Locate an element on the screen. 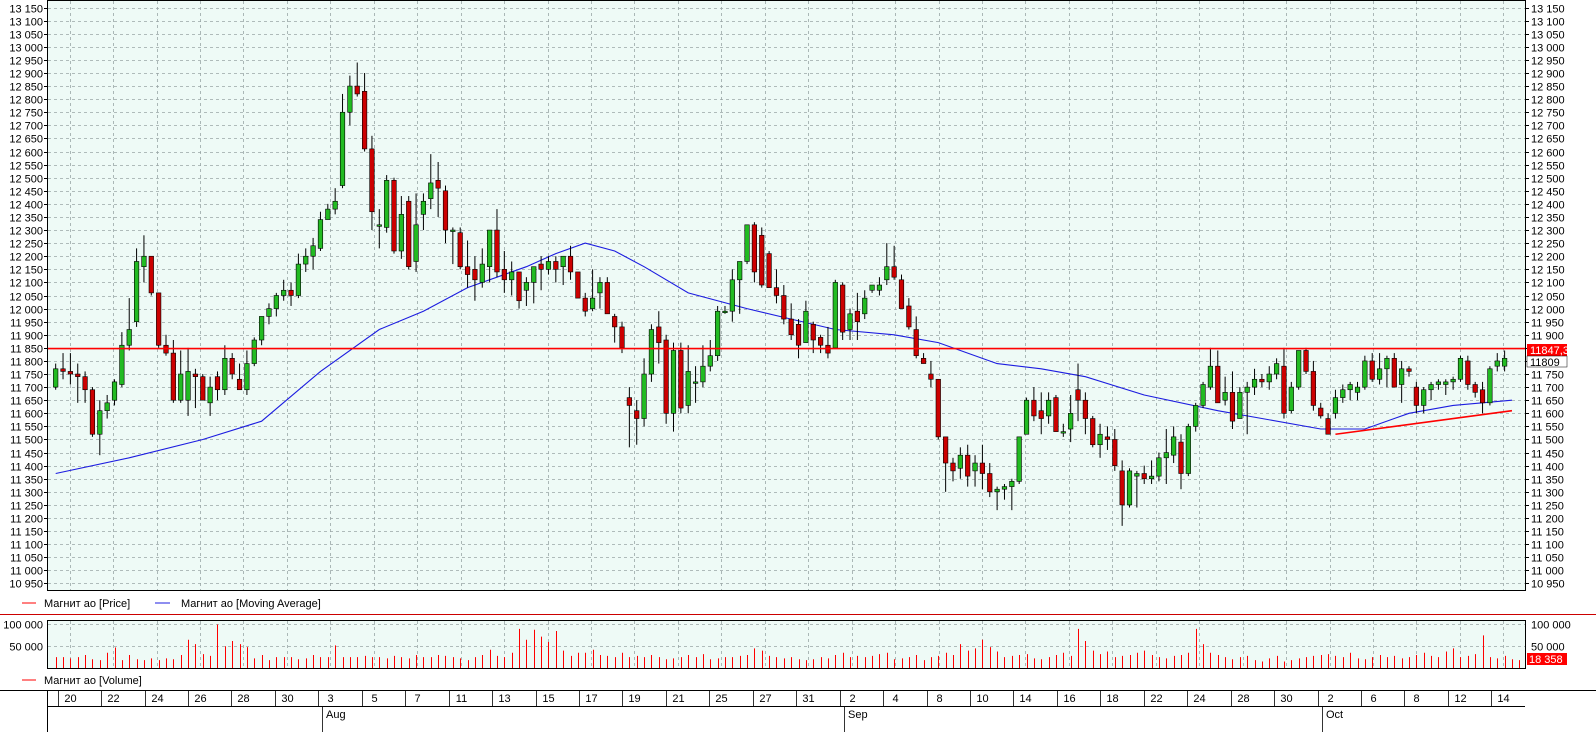 This screenshot has width=1596, height=732. y-tick-label-right: 12 700 is located at coordinates (1548, 127).